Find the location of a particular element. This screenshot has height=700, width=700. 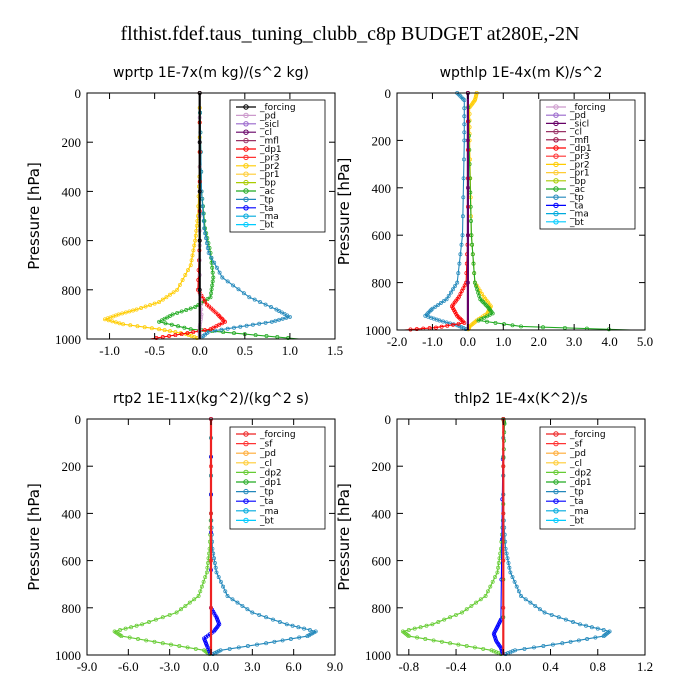

legend-label: _dp1 is located at coordinates (580, 483).